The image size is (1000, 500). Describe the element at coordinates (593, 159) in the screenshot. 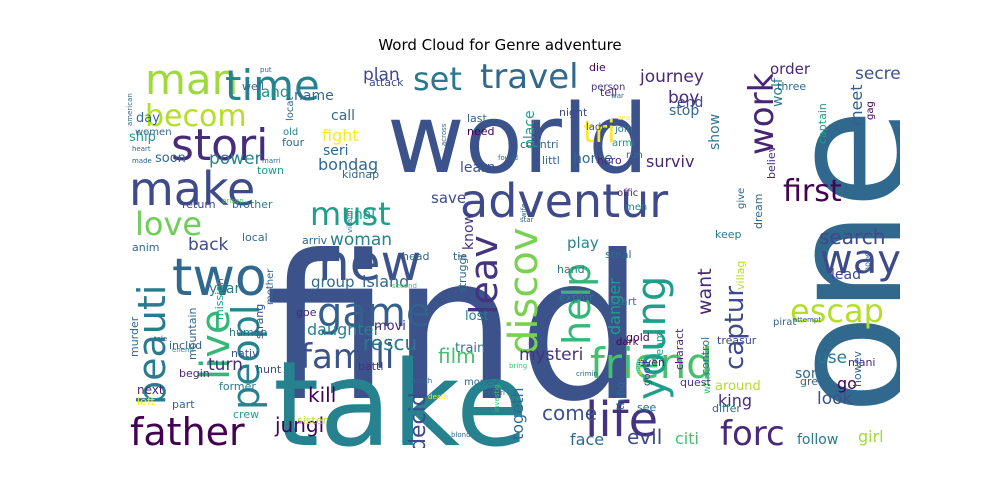

I see `word-home: home` at that location.